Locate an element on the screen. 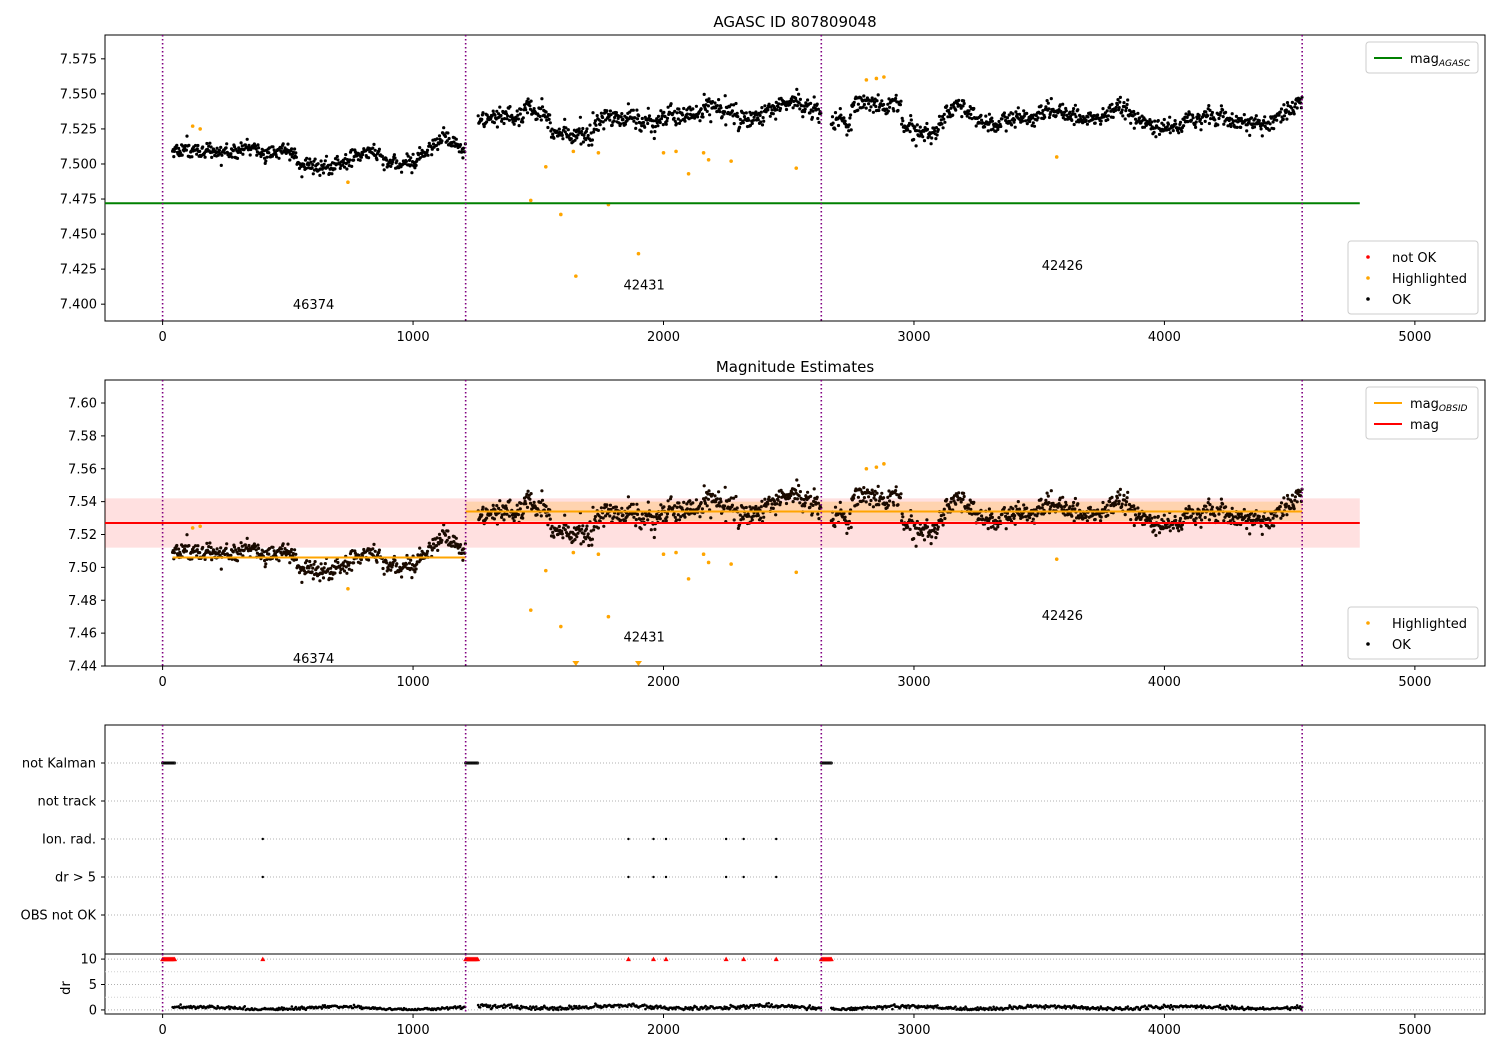  grid-layer is located at coordinates (795, 984).